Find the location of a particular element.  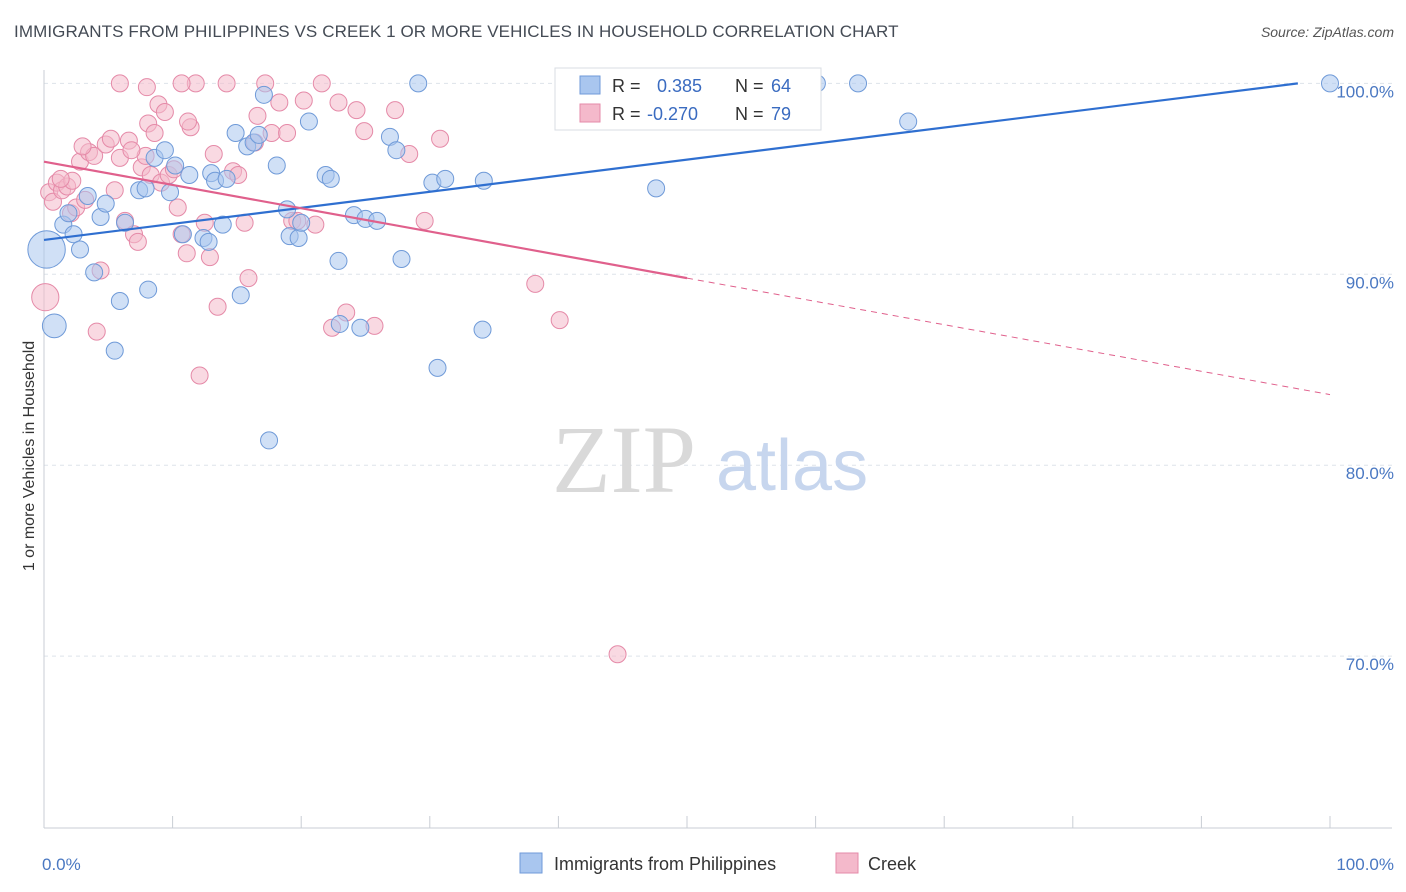

y-axis-title: 1 or more Vehicles in Household is located at coordinates (29, 456).